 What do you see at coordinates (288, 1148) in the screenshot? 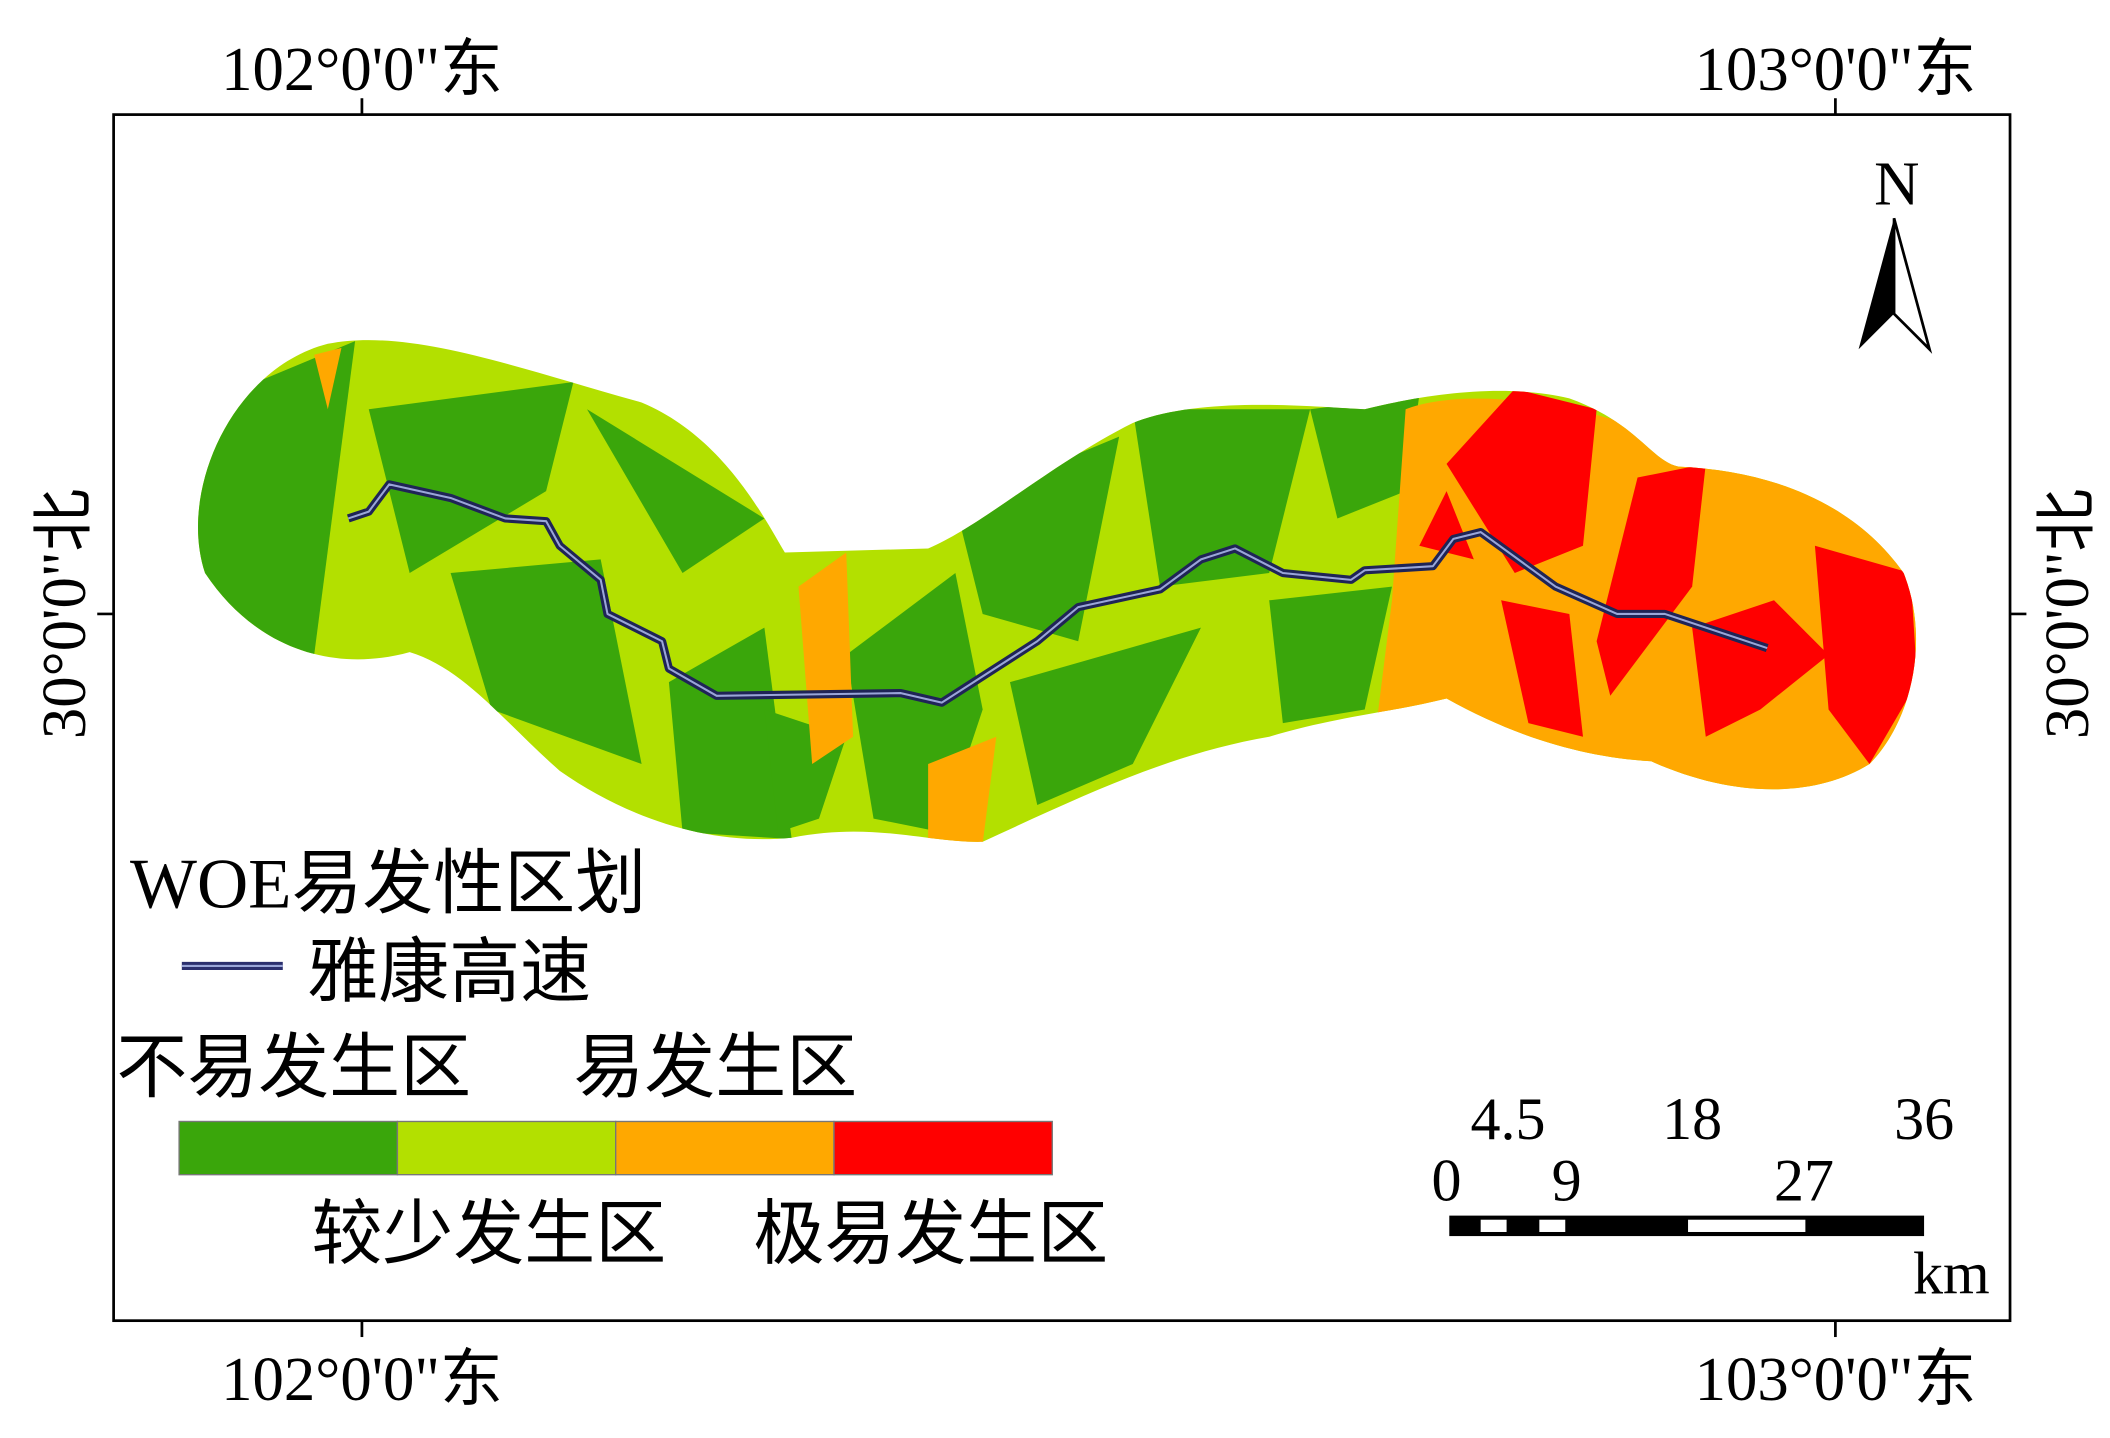
I see `legend-swatch-low` at bounding box center [288, 1148].